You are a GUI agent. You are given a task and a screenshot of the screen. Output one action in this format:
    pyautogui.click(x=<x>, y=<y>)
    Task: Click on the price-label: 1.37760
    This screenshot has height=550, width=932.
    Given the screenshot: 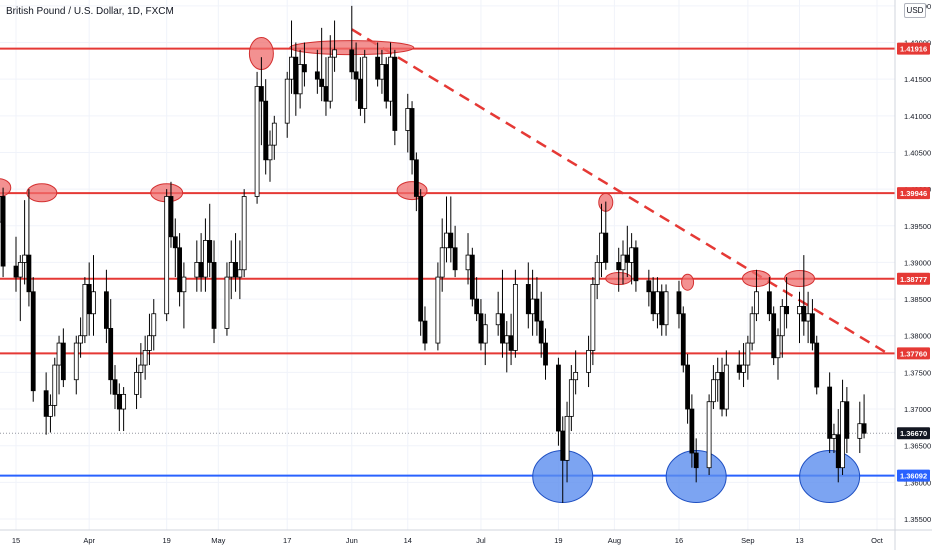 What is the action you would take?
    pyautogui.click(x=913, y=353)
    